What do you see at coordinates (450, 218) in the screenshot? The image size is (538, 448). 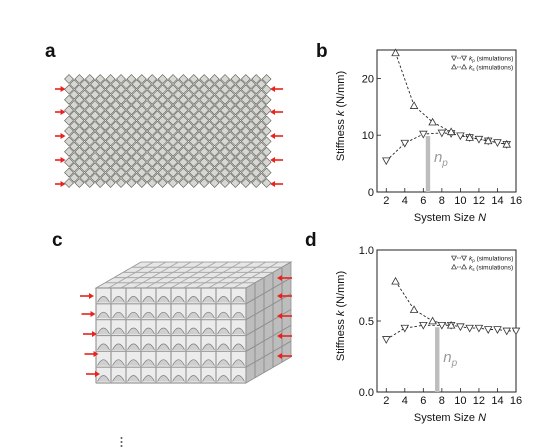 I see `x-axis-label: System Size N` at bounding box center [450, 218].